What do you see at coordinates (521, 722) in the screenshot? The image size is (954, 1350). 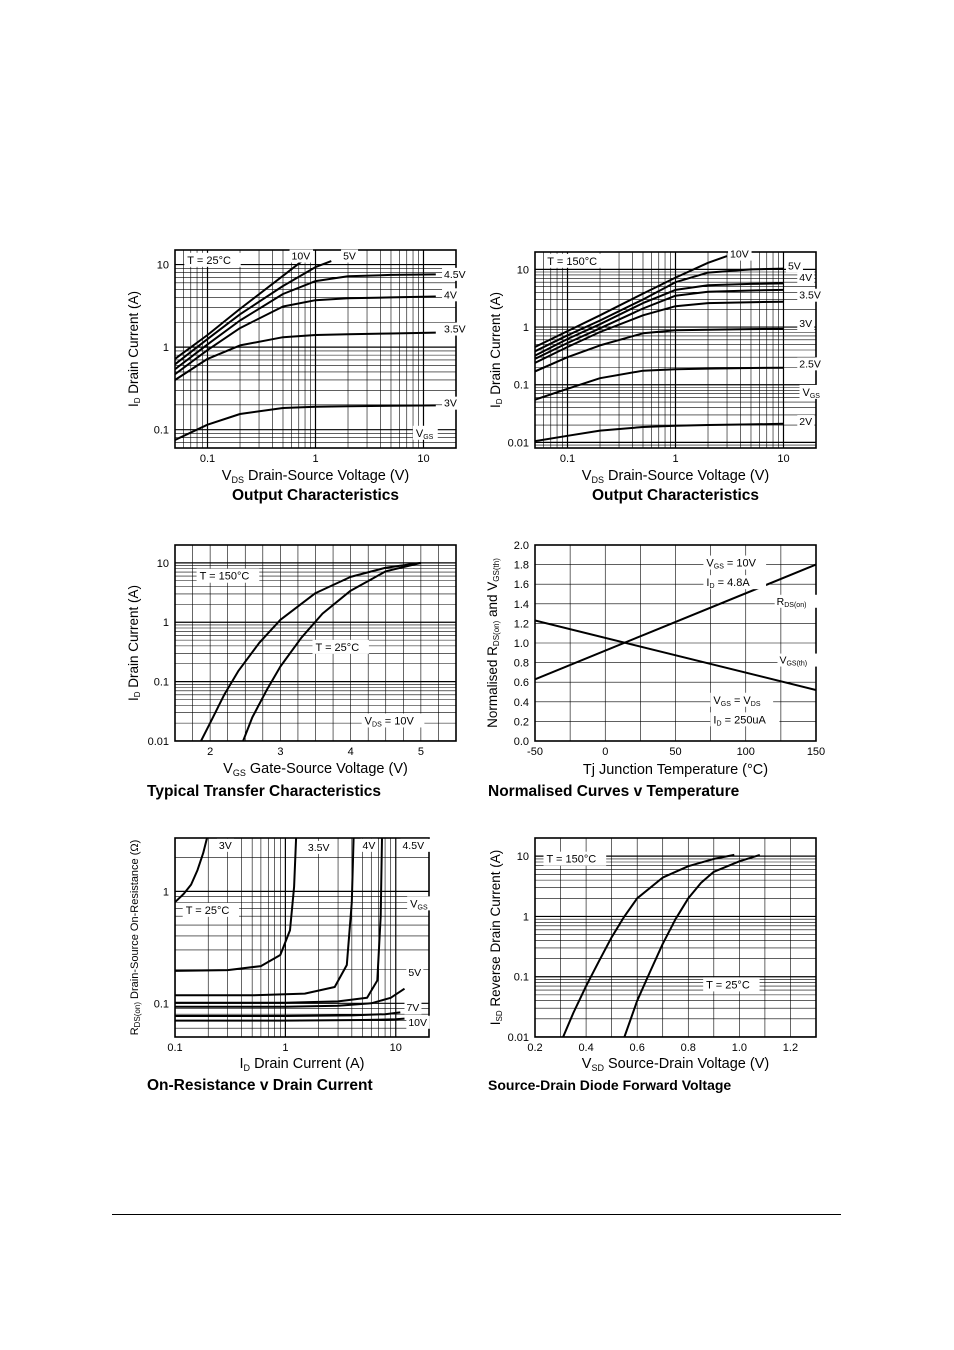 I see `y-tick-label: 0.2` at bounding box center [521, 722].